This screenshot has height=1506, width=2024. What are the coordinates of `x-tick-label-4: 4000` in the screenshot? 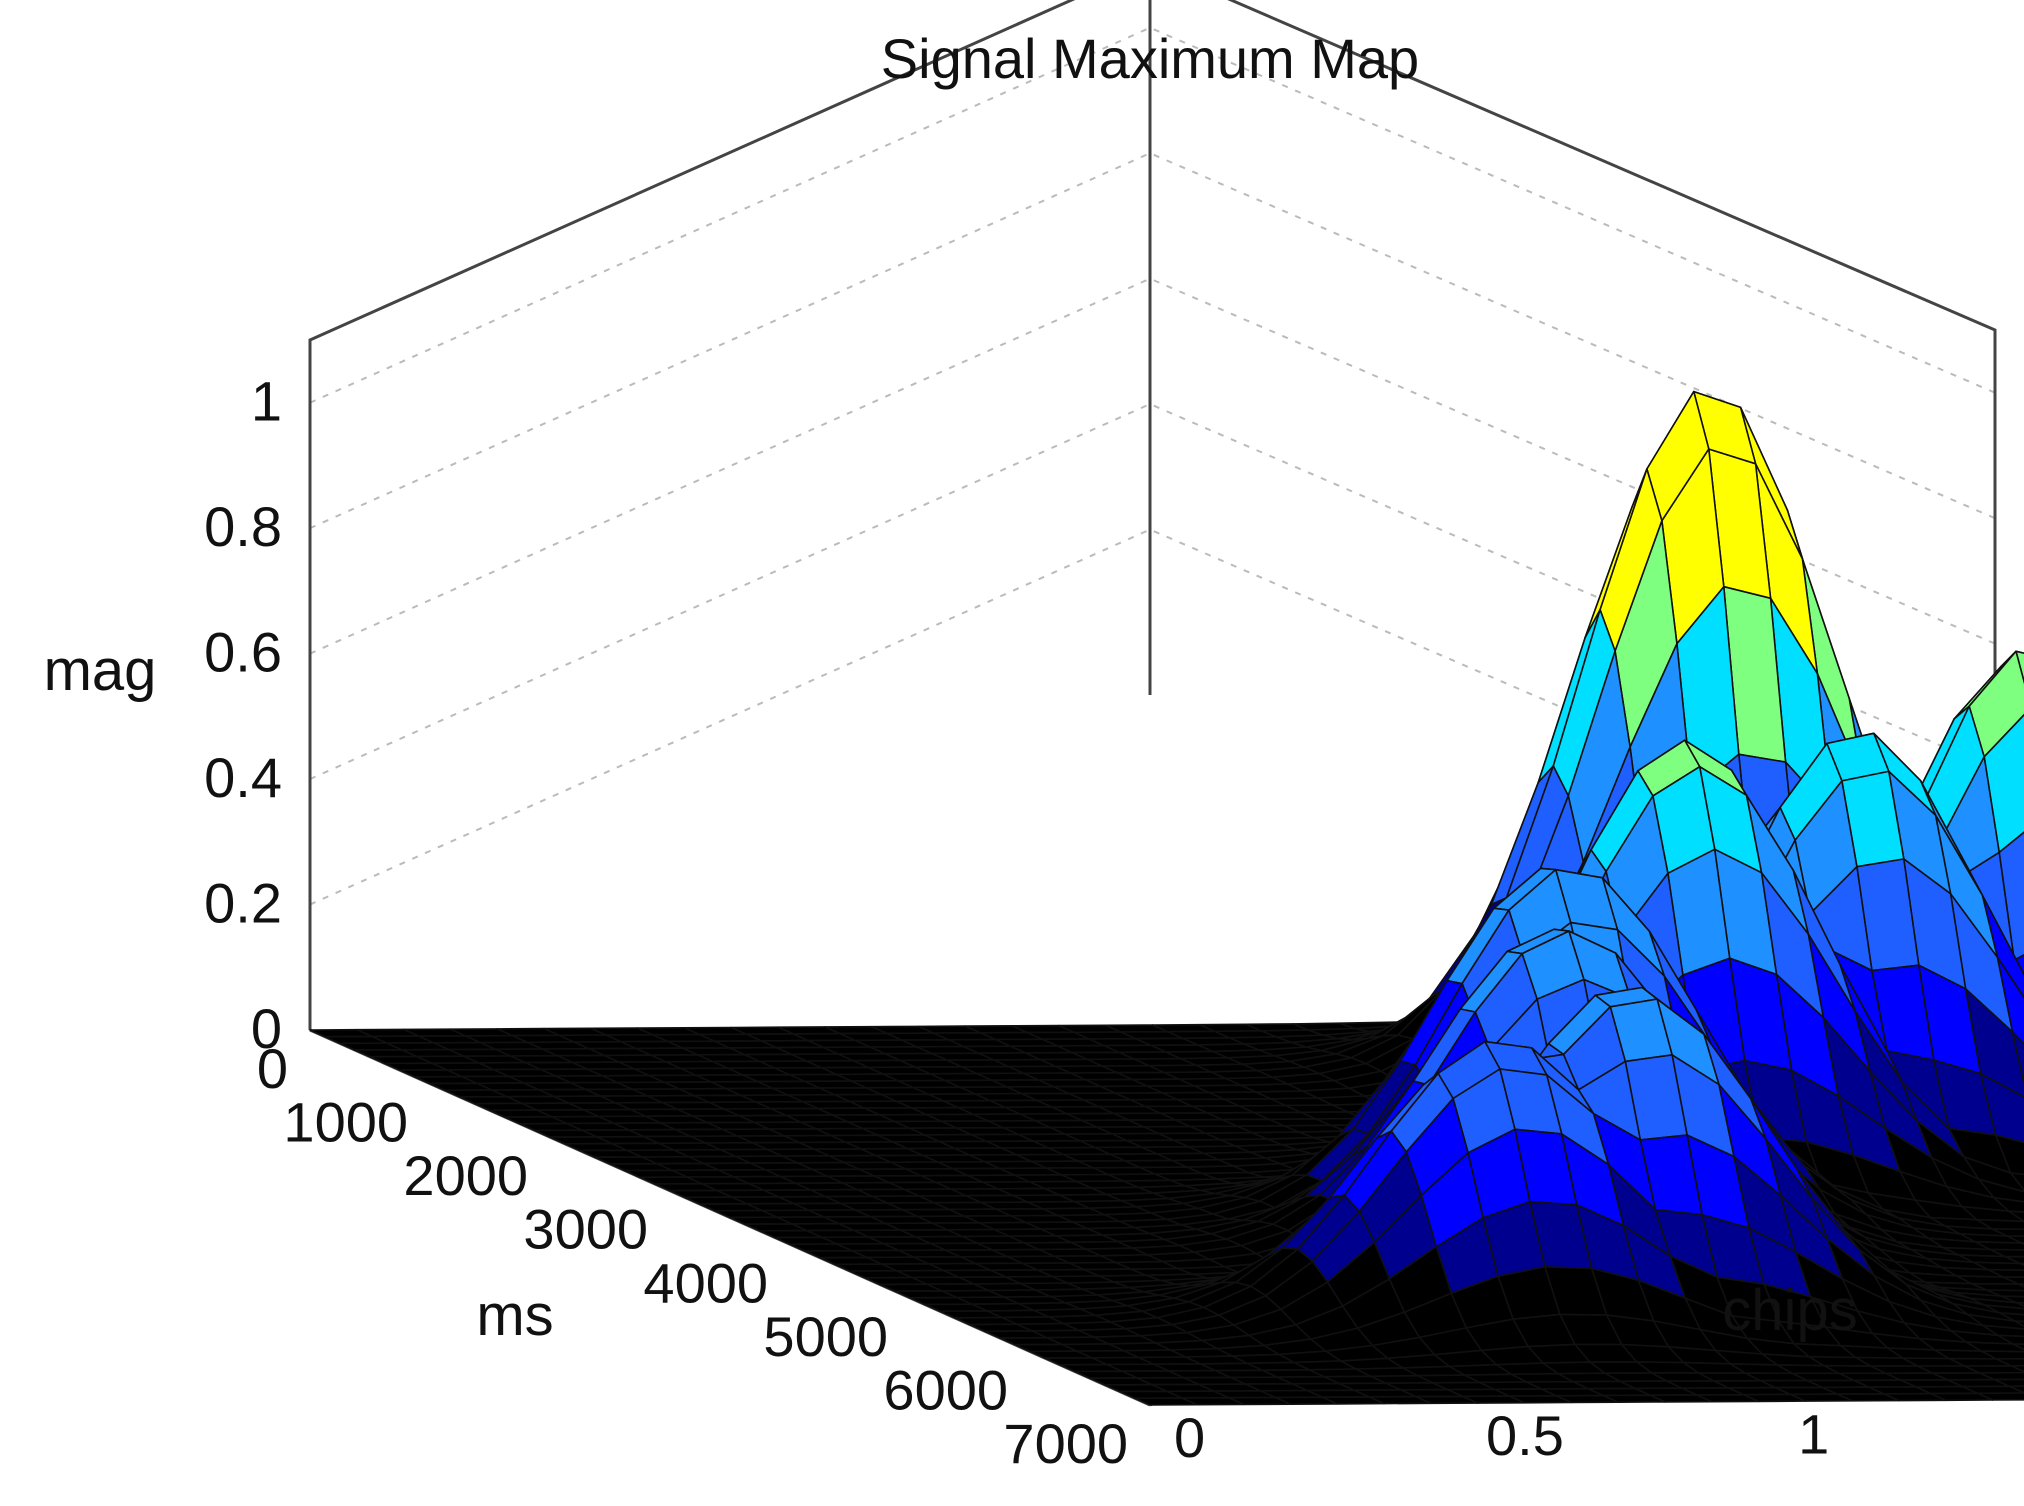 It's located at (705, 1282).